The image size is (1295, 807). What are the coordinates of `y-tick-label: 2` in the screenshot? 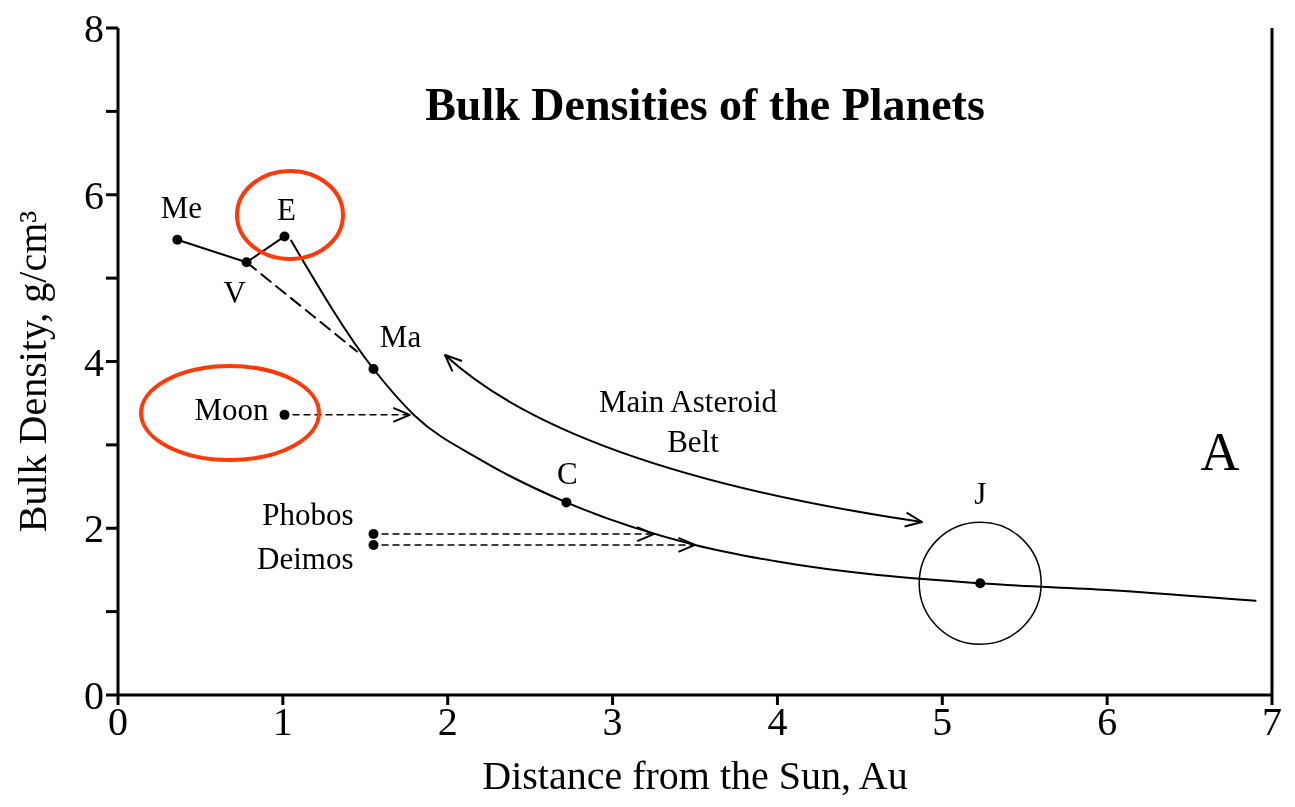 It's located at (94, 529).